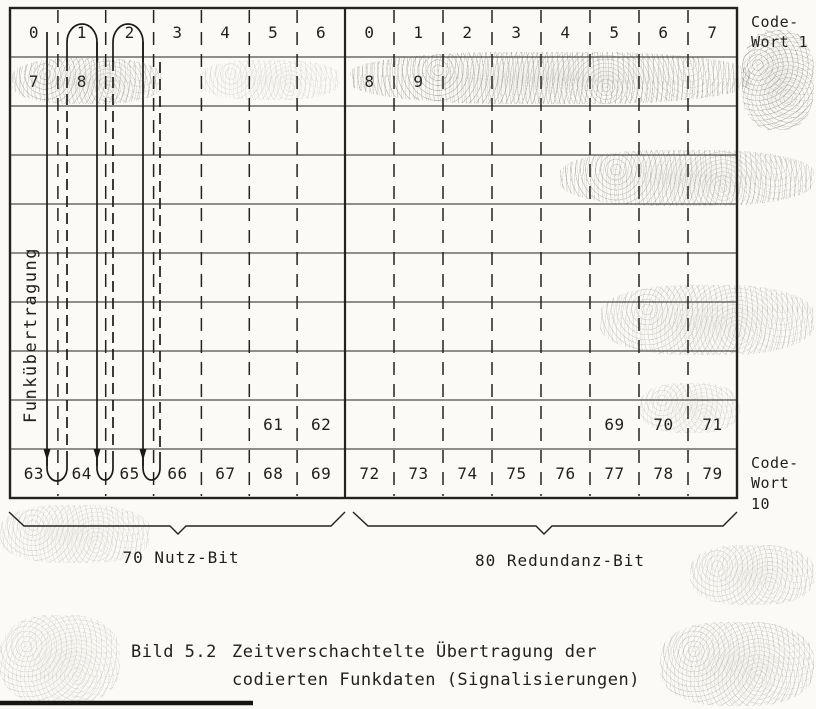  Describe the element at coordinates (321, 32) in the screenshot. I see `bit-cell: 6` at that location.